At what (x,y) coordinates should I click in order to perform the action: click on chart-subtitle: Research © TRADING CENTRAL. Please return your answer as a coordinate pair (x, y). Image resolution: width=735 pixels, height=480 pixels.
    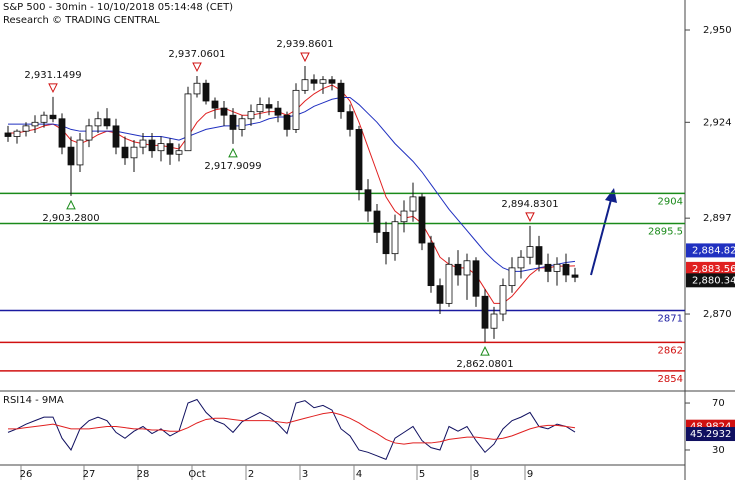
    Looking at the image, I should click on (81, 20).